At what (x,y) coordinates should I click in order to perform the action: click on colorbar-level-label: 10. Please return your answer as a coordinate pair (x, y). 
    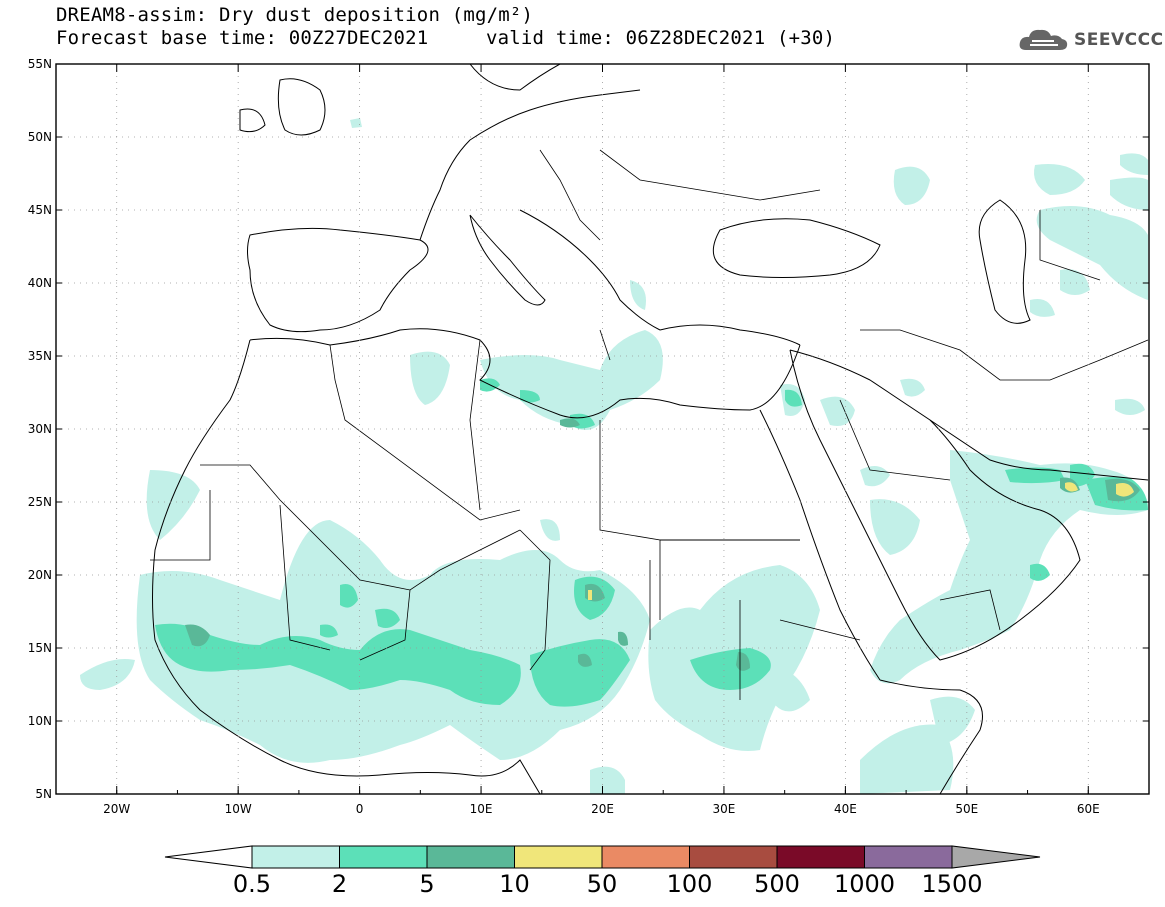
    Looking at the image, I should click on (514, 884).